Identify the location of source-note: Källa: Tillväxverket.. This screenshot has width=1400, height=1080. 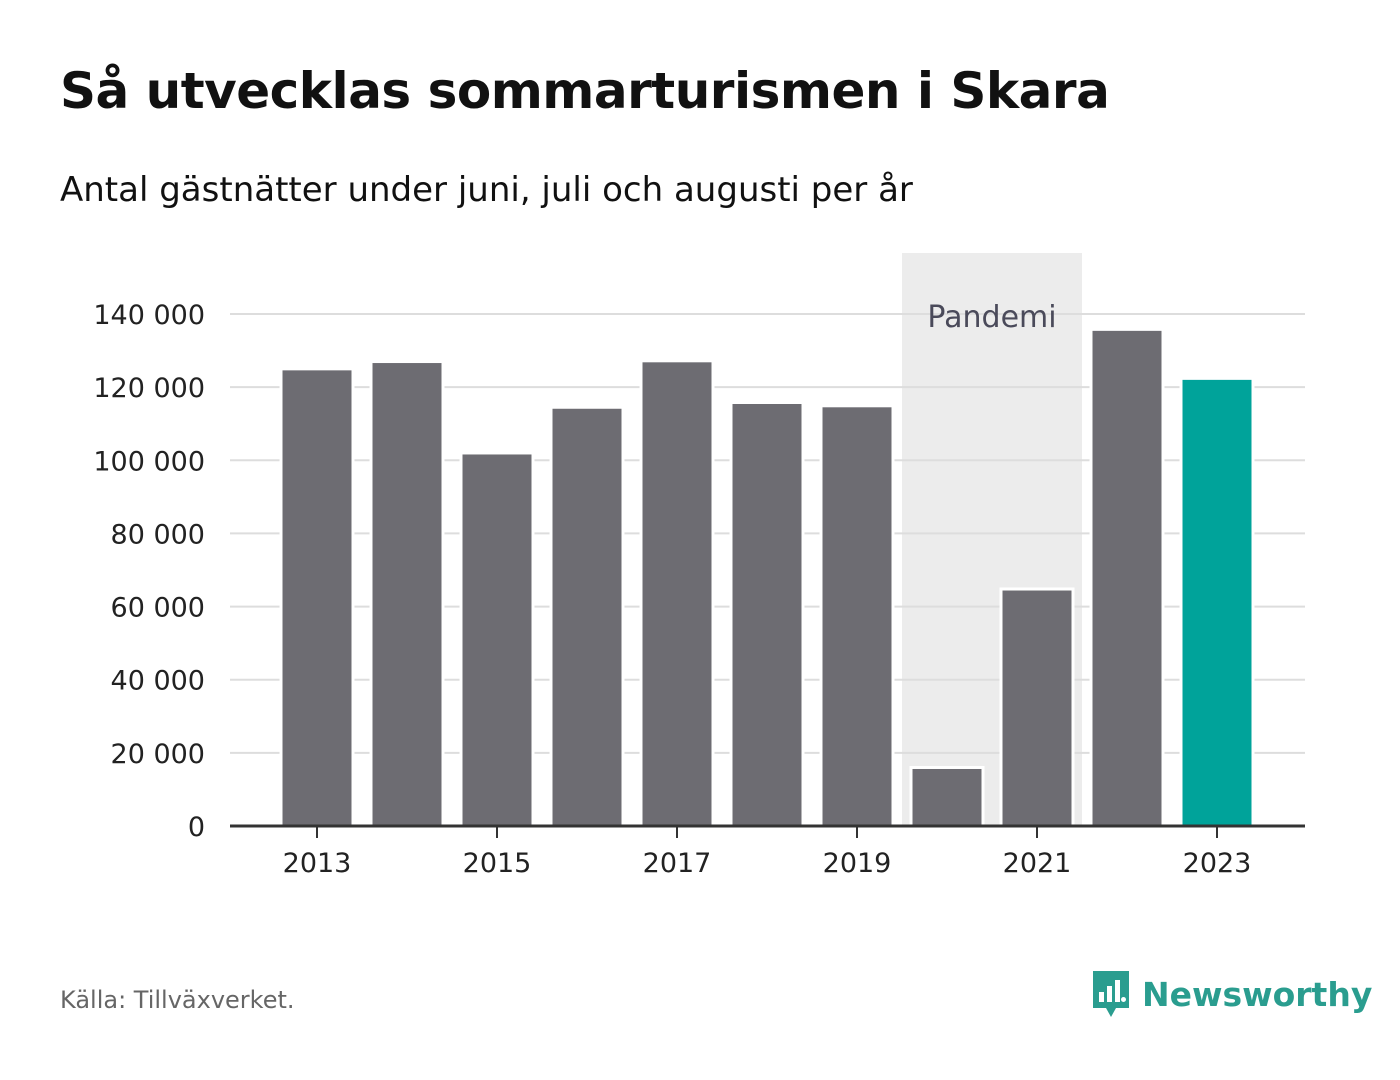
(177, 1000).